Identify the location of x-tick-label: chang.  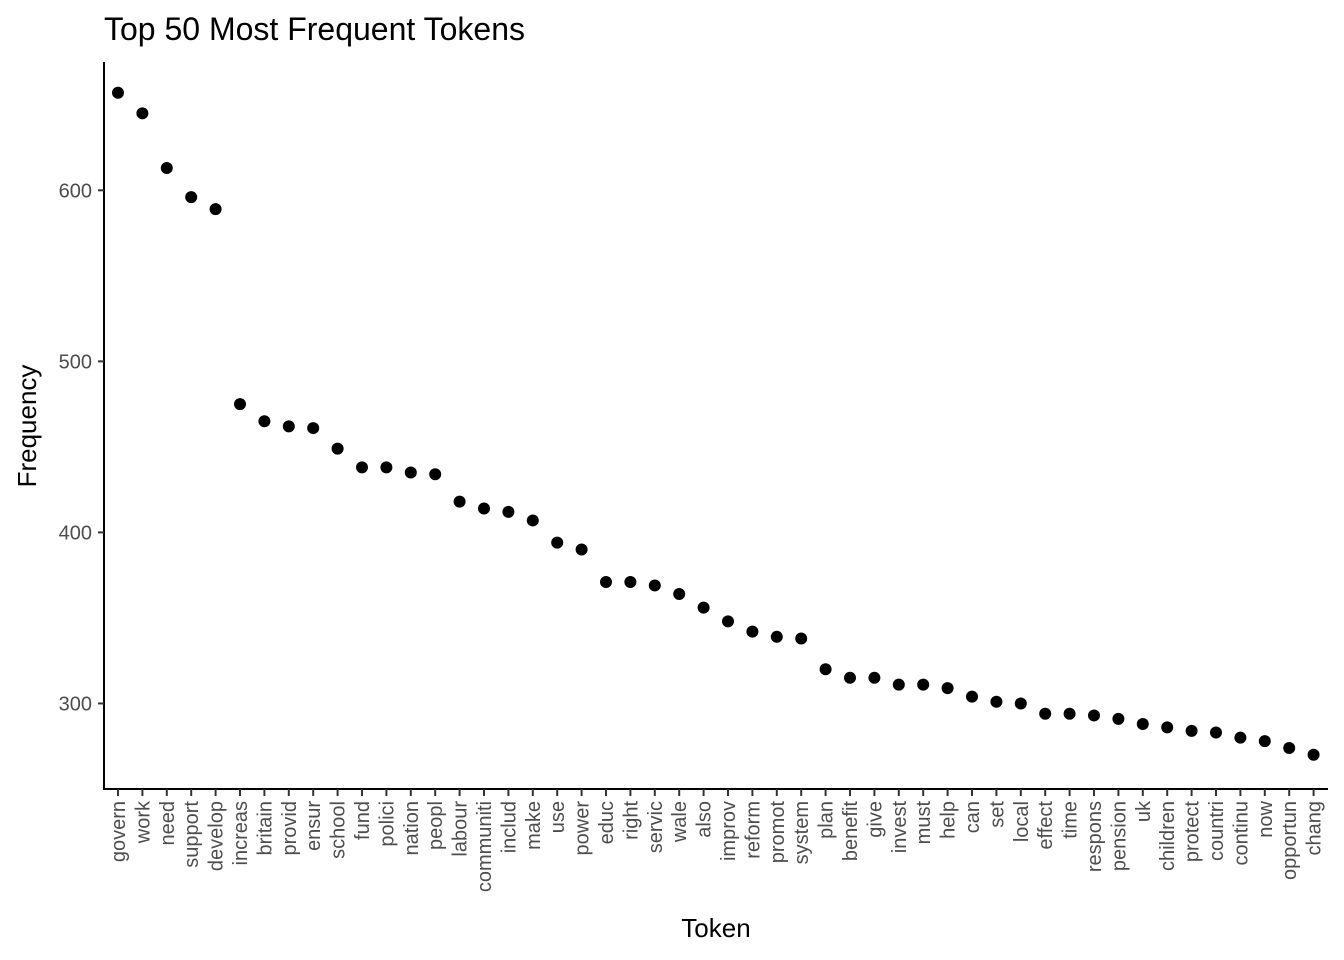
(1315, 828).